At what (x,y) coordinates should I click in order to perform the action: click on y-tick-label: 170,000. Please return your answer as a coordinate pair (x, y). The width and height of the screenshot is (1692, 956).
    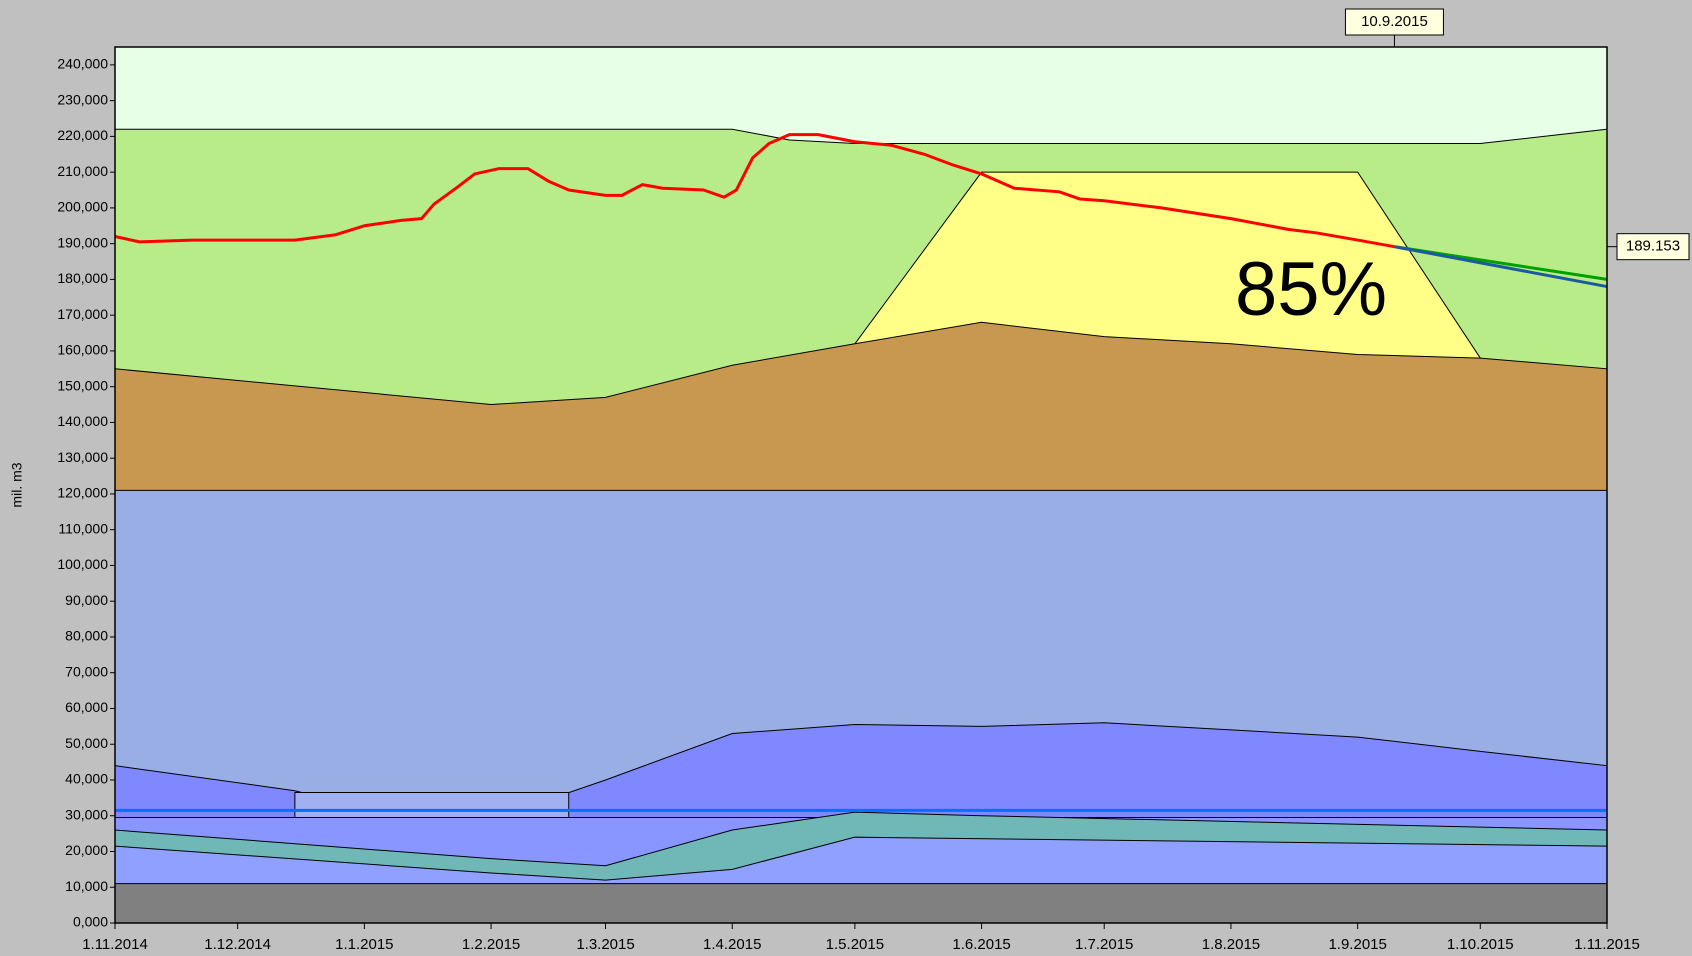
    Looking at the image, I should click on (82, 314).